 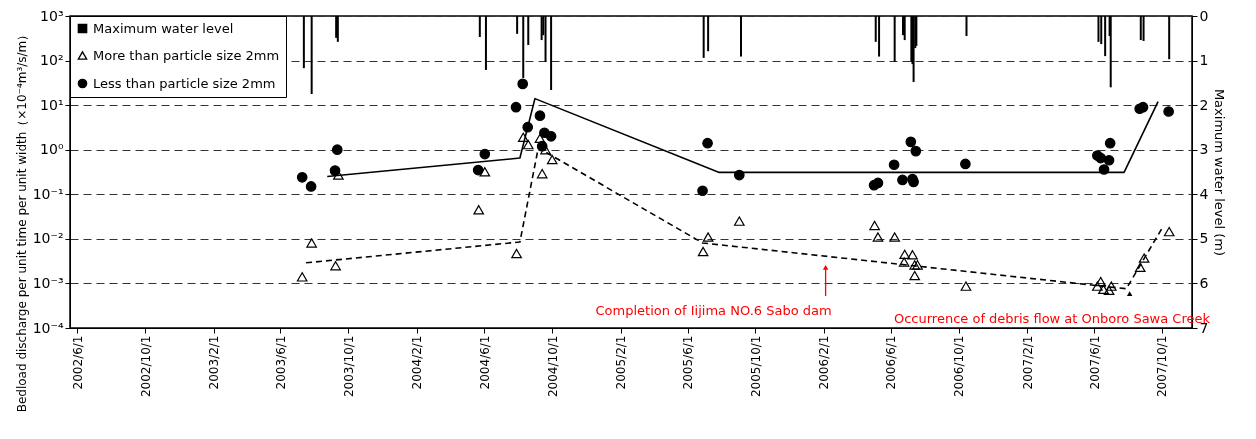 What do you see at coordinates (184, 83) in the screenshot?
I see `legend-label: Less than particle size 2mm` at bounding box center [184, 83].